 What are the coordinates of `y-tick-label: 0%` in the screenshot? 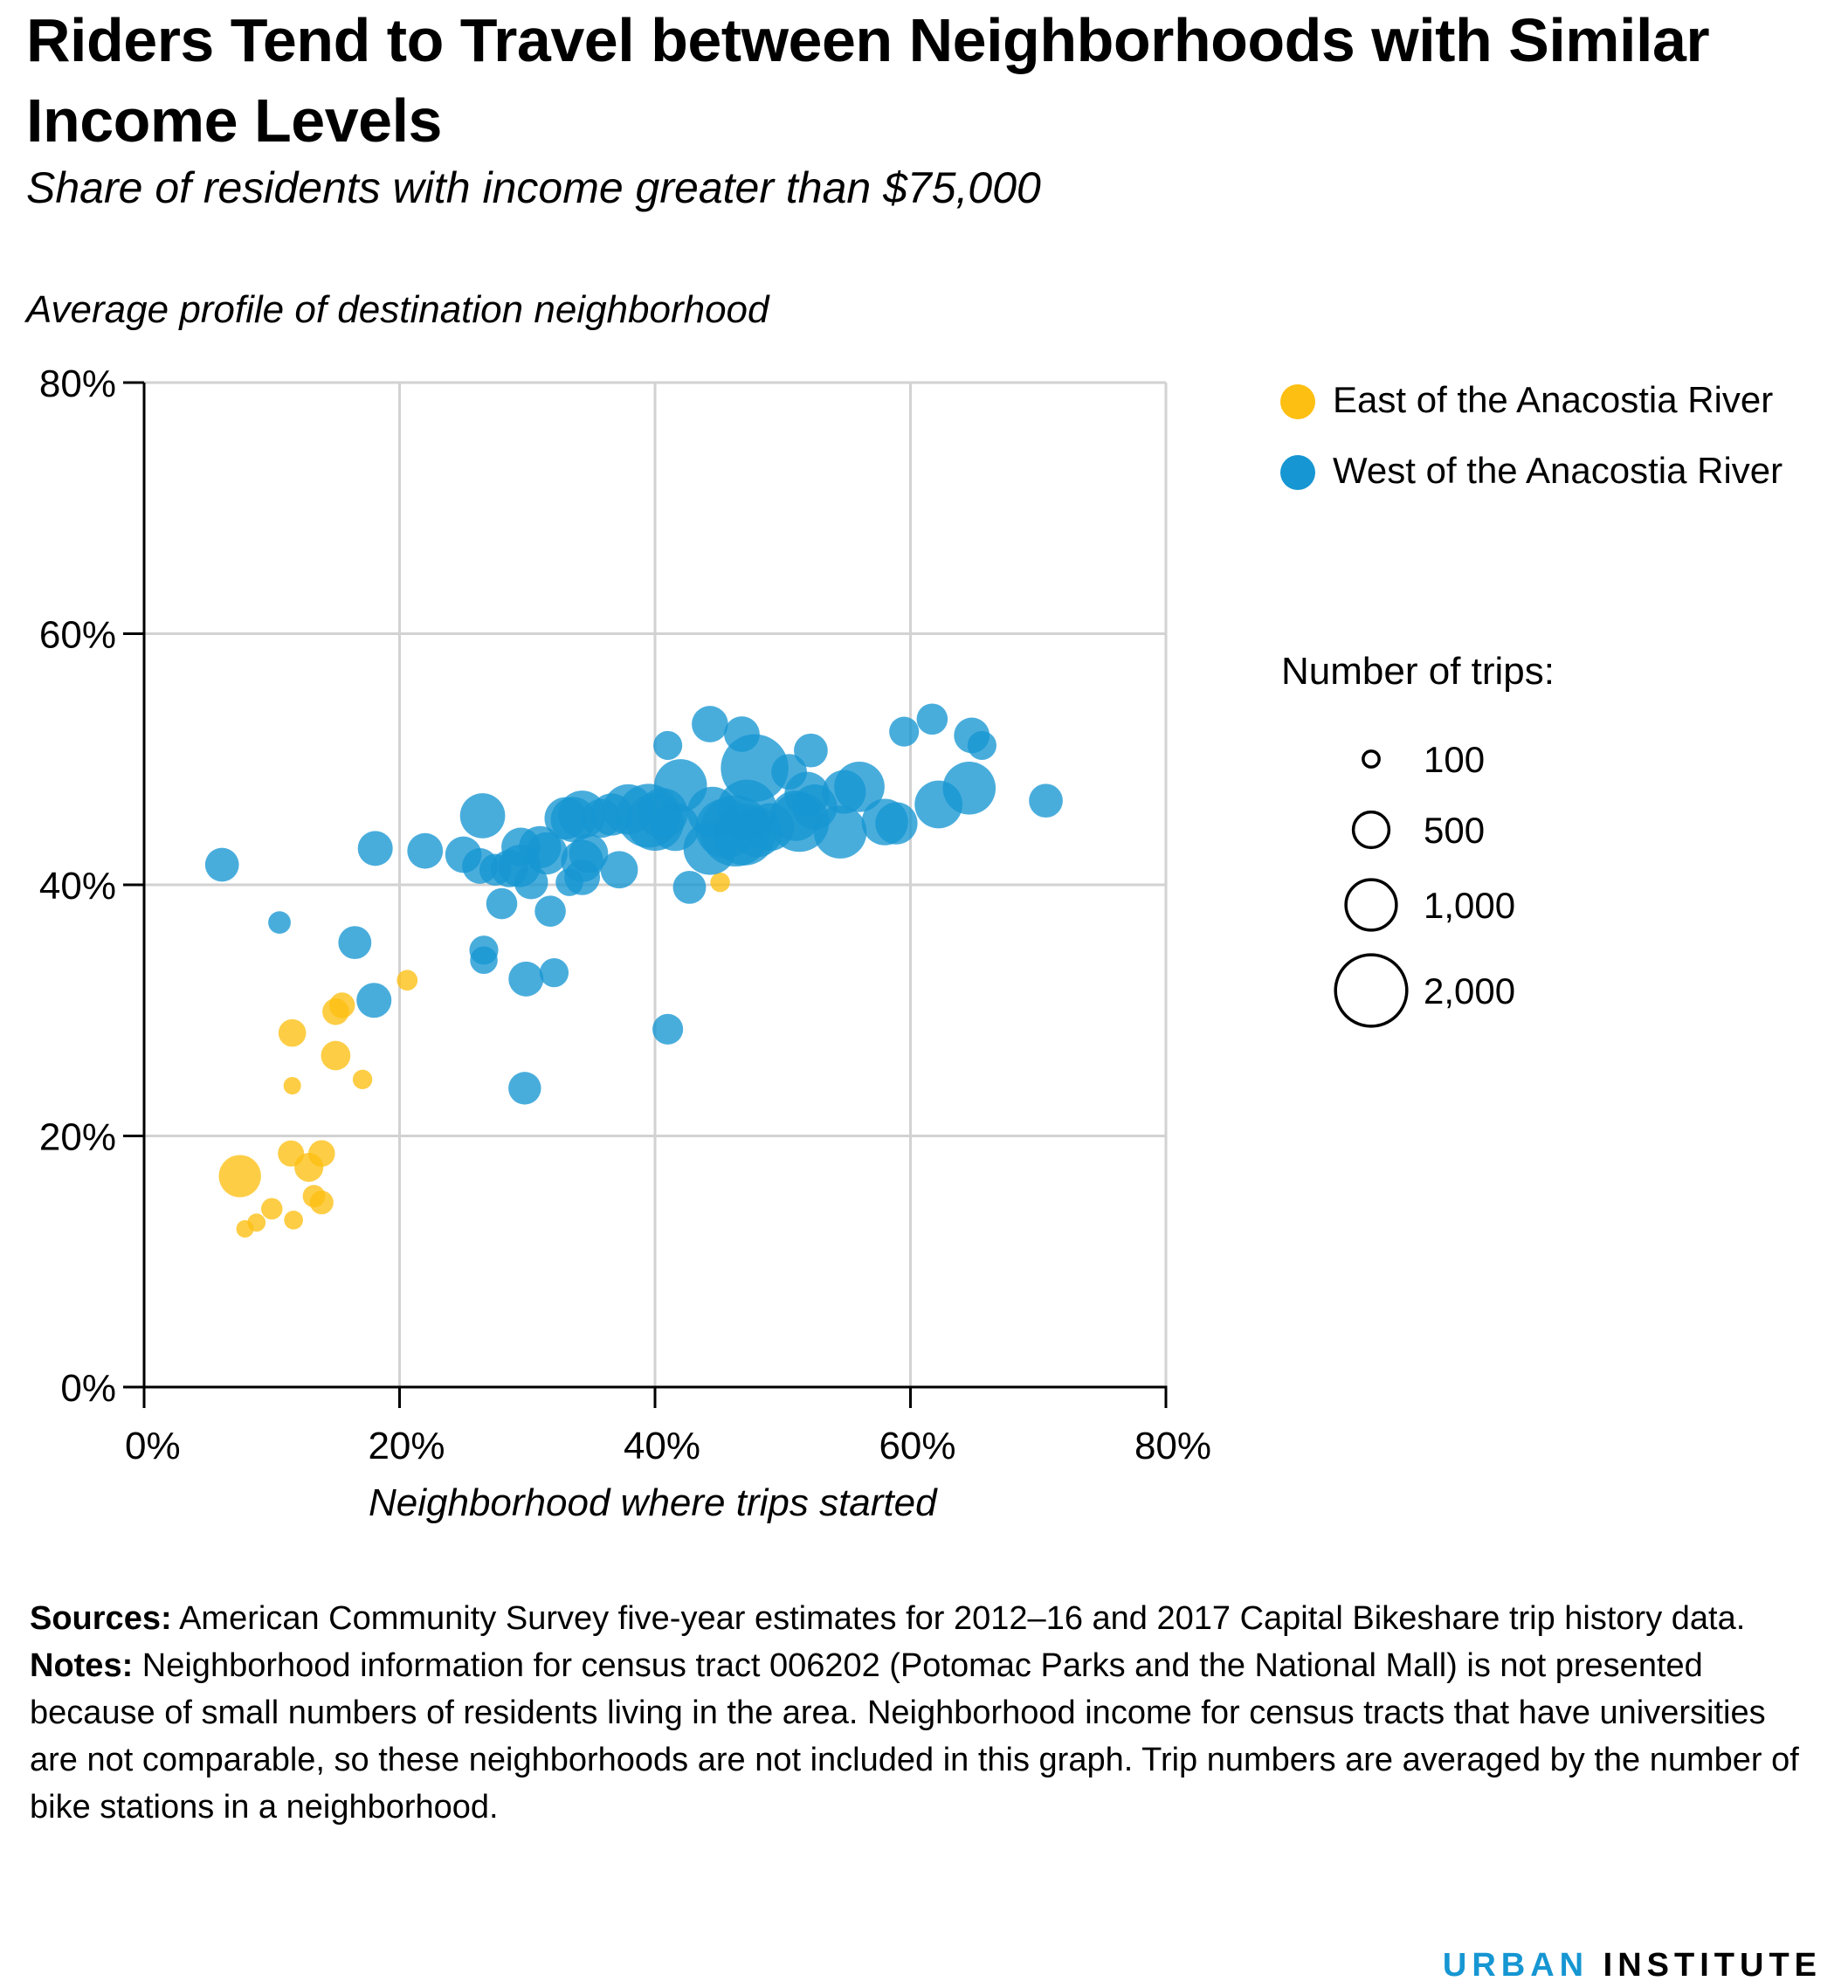 It's located at (88, 1389).